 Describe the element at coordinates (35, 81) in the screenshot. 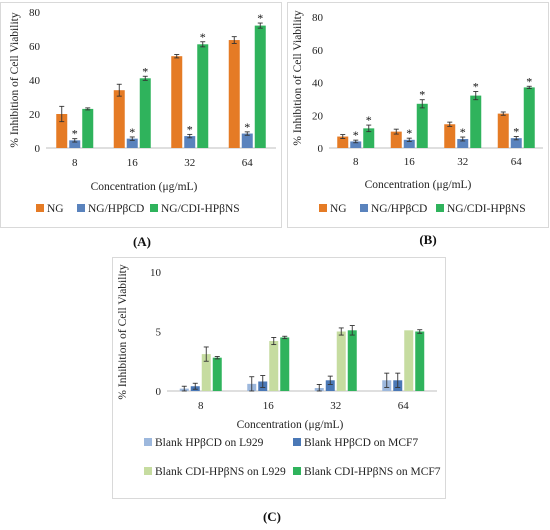

I see `panel-a-ytick: 40` at that location.